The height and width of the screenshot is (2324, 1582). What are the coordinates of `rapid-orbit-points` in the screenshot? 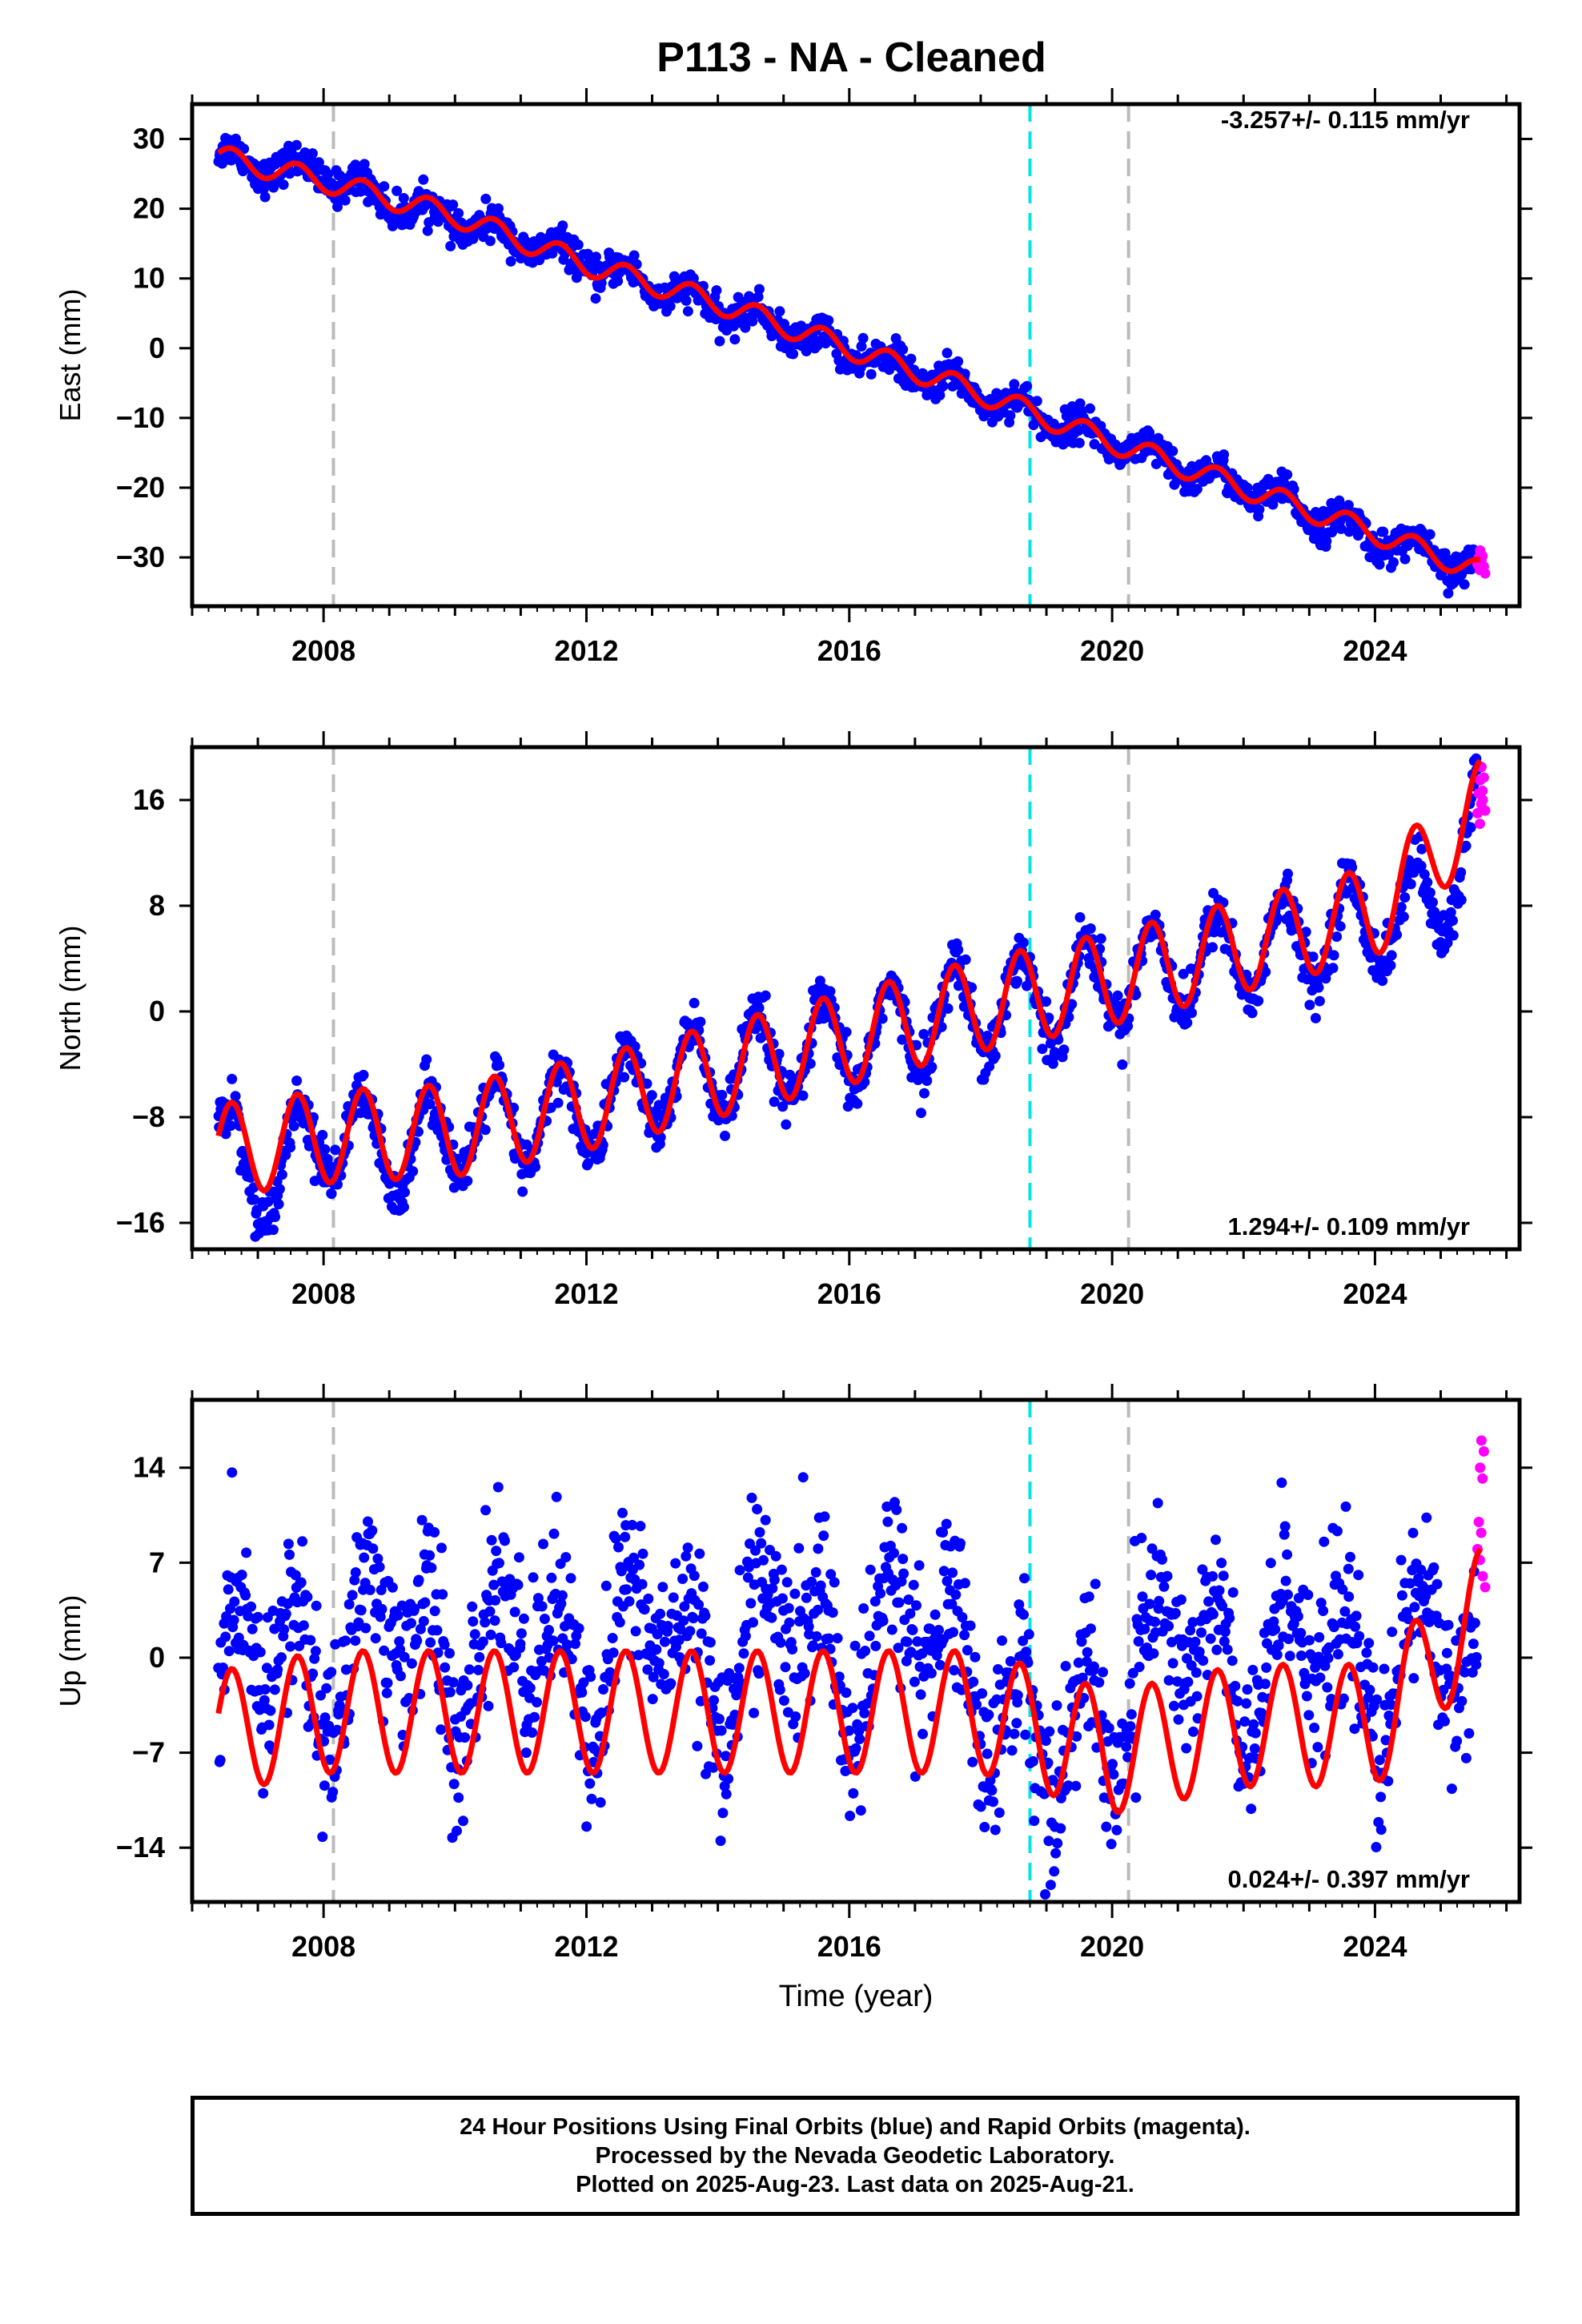 It's located at (1481, 796).